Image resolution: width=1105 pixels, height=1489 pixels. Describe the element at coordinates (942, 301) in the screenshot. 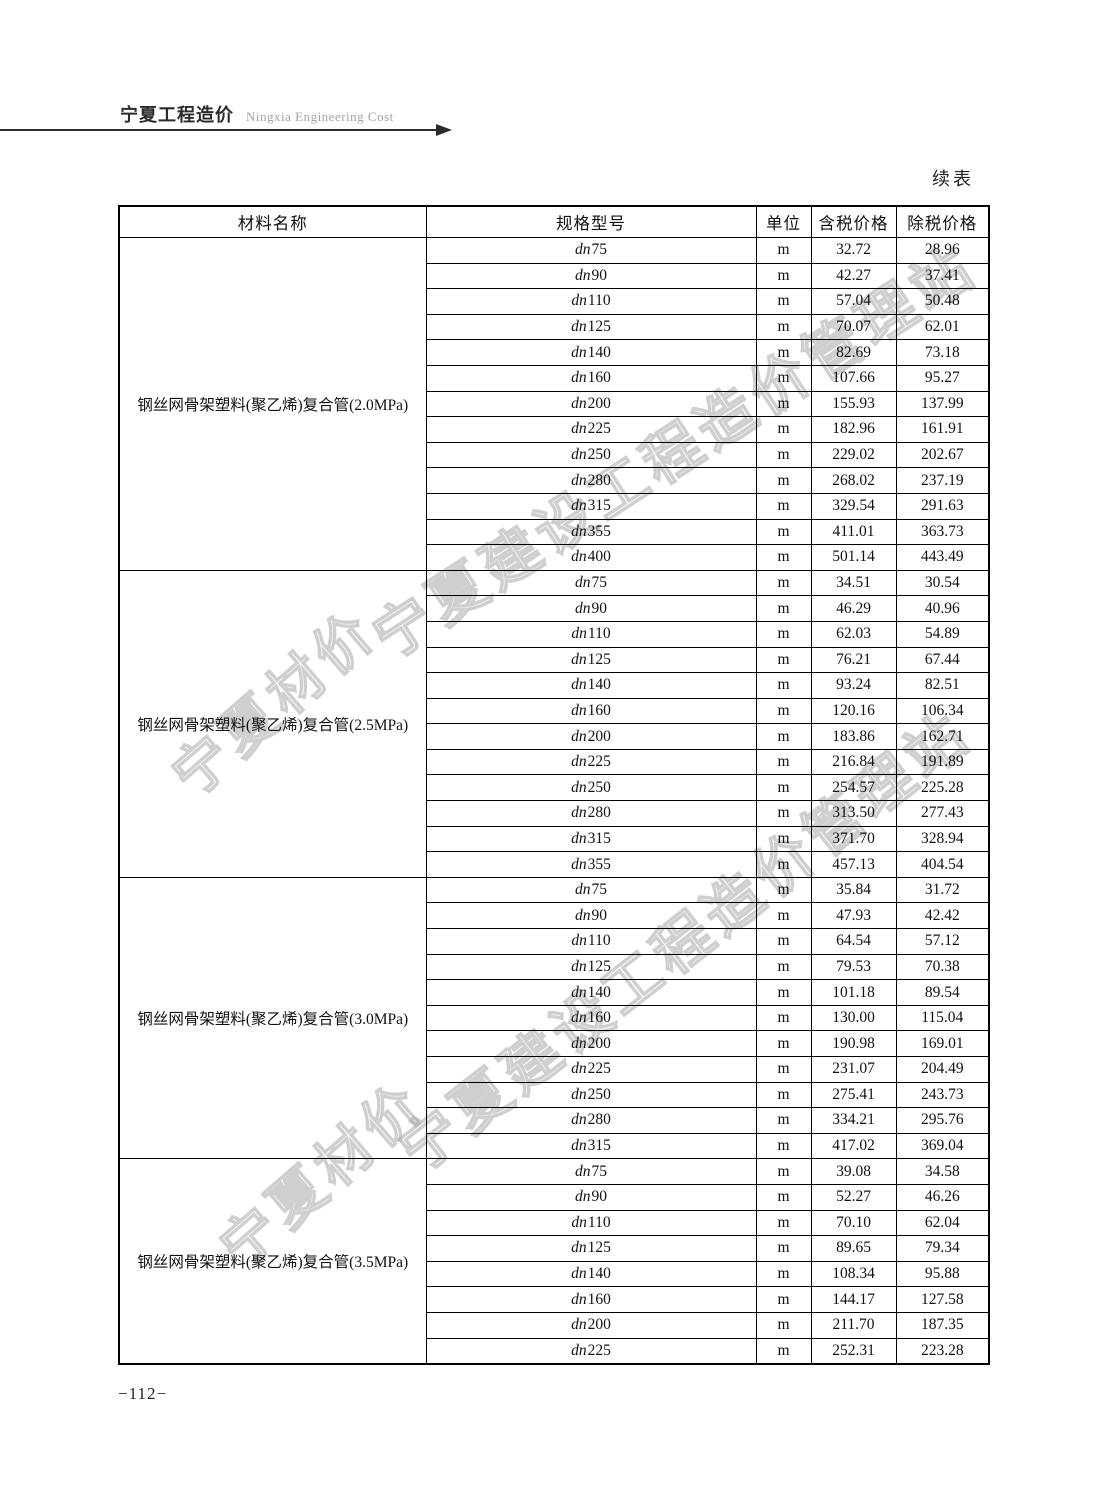

I see `no-tax-price-cell: 50.48` at that location.